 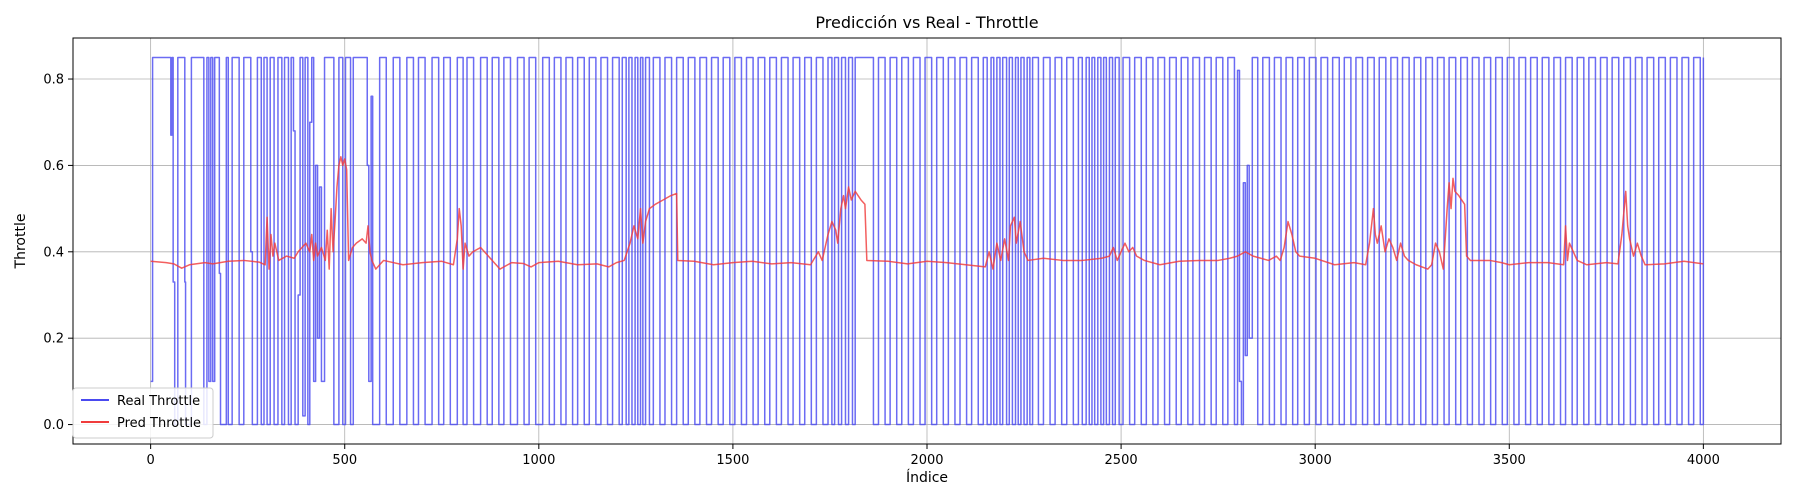 I want to click on x-tick-label: 3500, so click(x=1509, y=460).